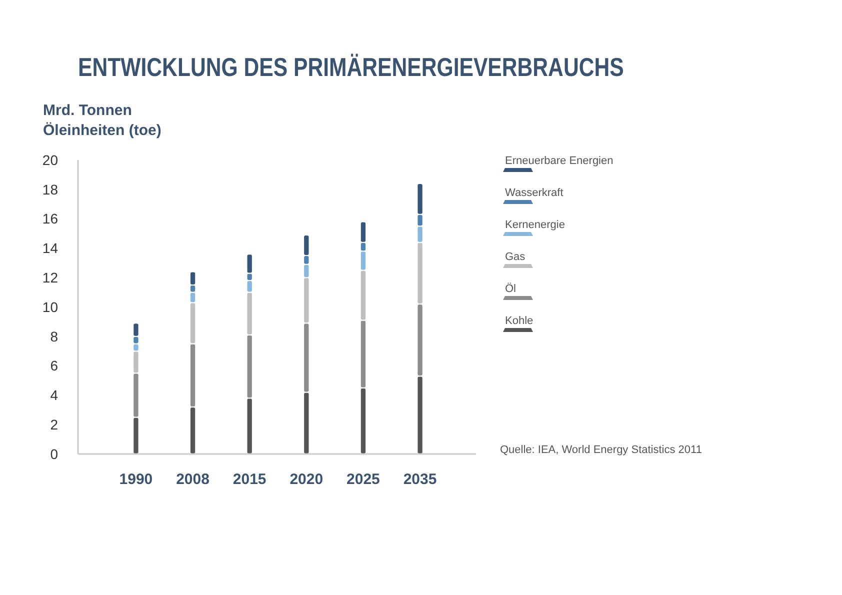  Describe the element at coordinates (50, 218) in the screenshot. I see `y-tick-label: 16` at that location.